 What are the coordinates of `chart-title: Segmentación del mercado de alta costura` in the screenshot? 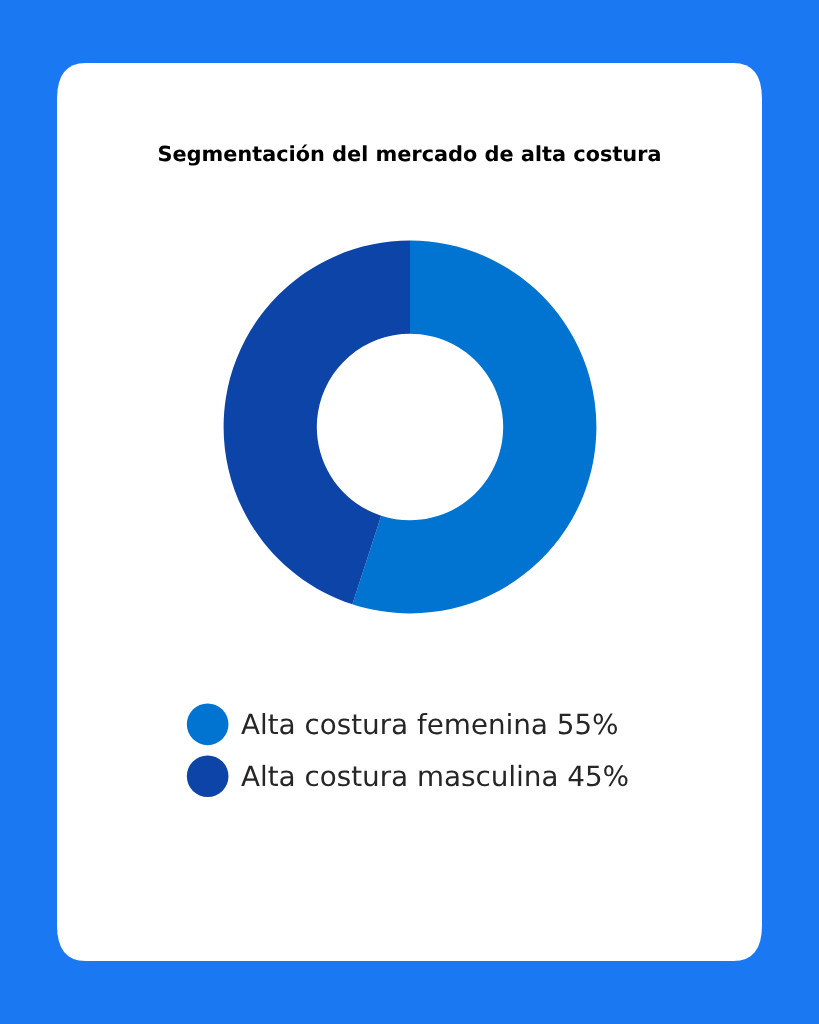 It's located at (409, 155).